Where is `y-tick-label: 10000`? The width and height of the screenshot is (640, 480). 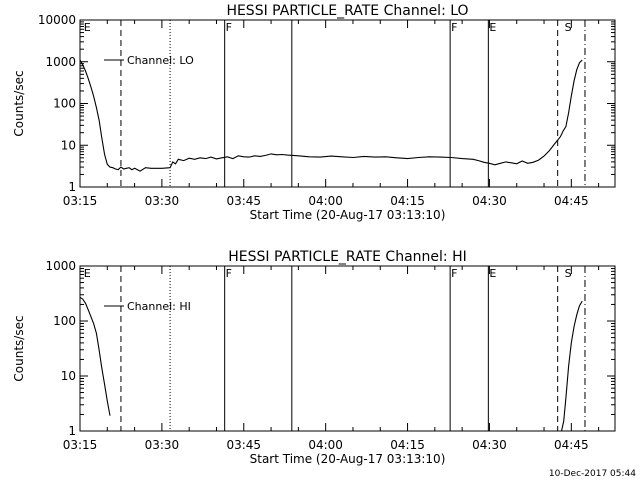 y-tick-label: 10000 is located at coordinates (57, 20).